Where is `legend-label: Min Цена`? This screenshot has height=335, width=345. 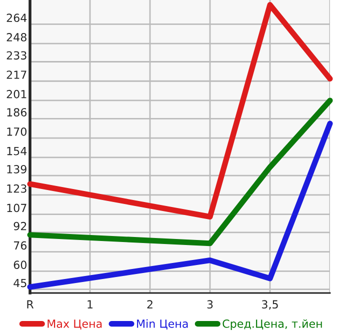 legend-label: Min Цена is located at coordinates (162, 324).